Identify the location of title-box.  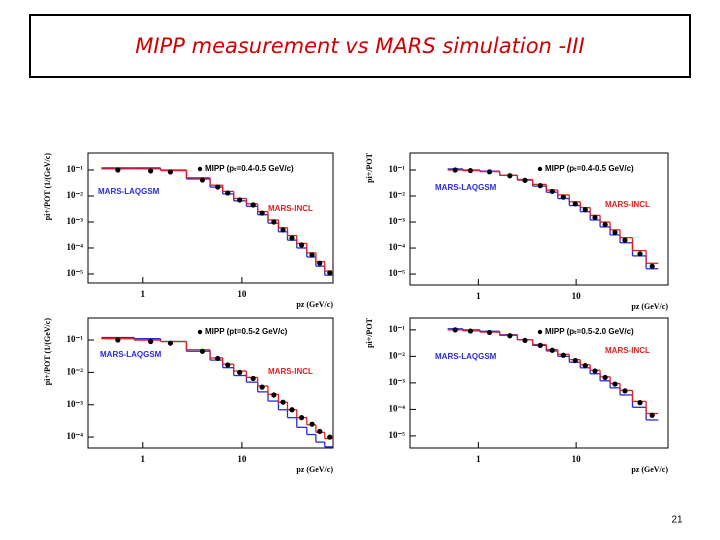
(360, 46).